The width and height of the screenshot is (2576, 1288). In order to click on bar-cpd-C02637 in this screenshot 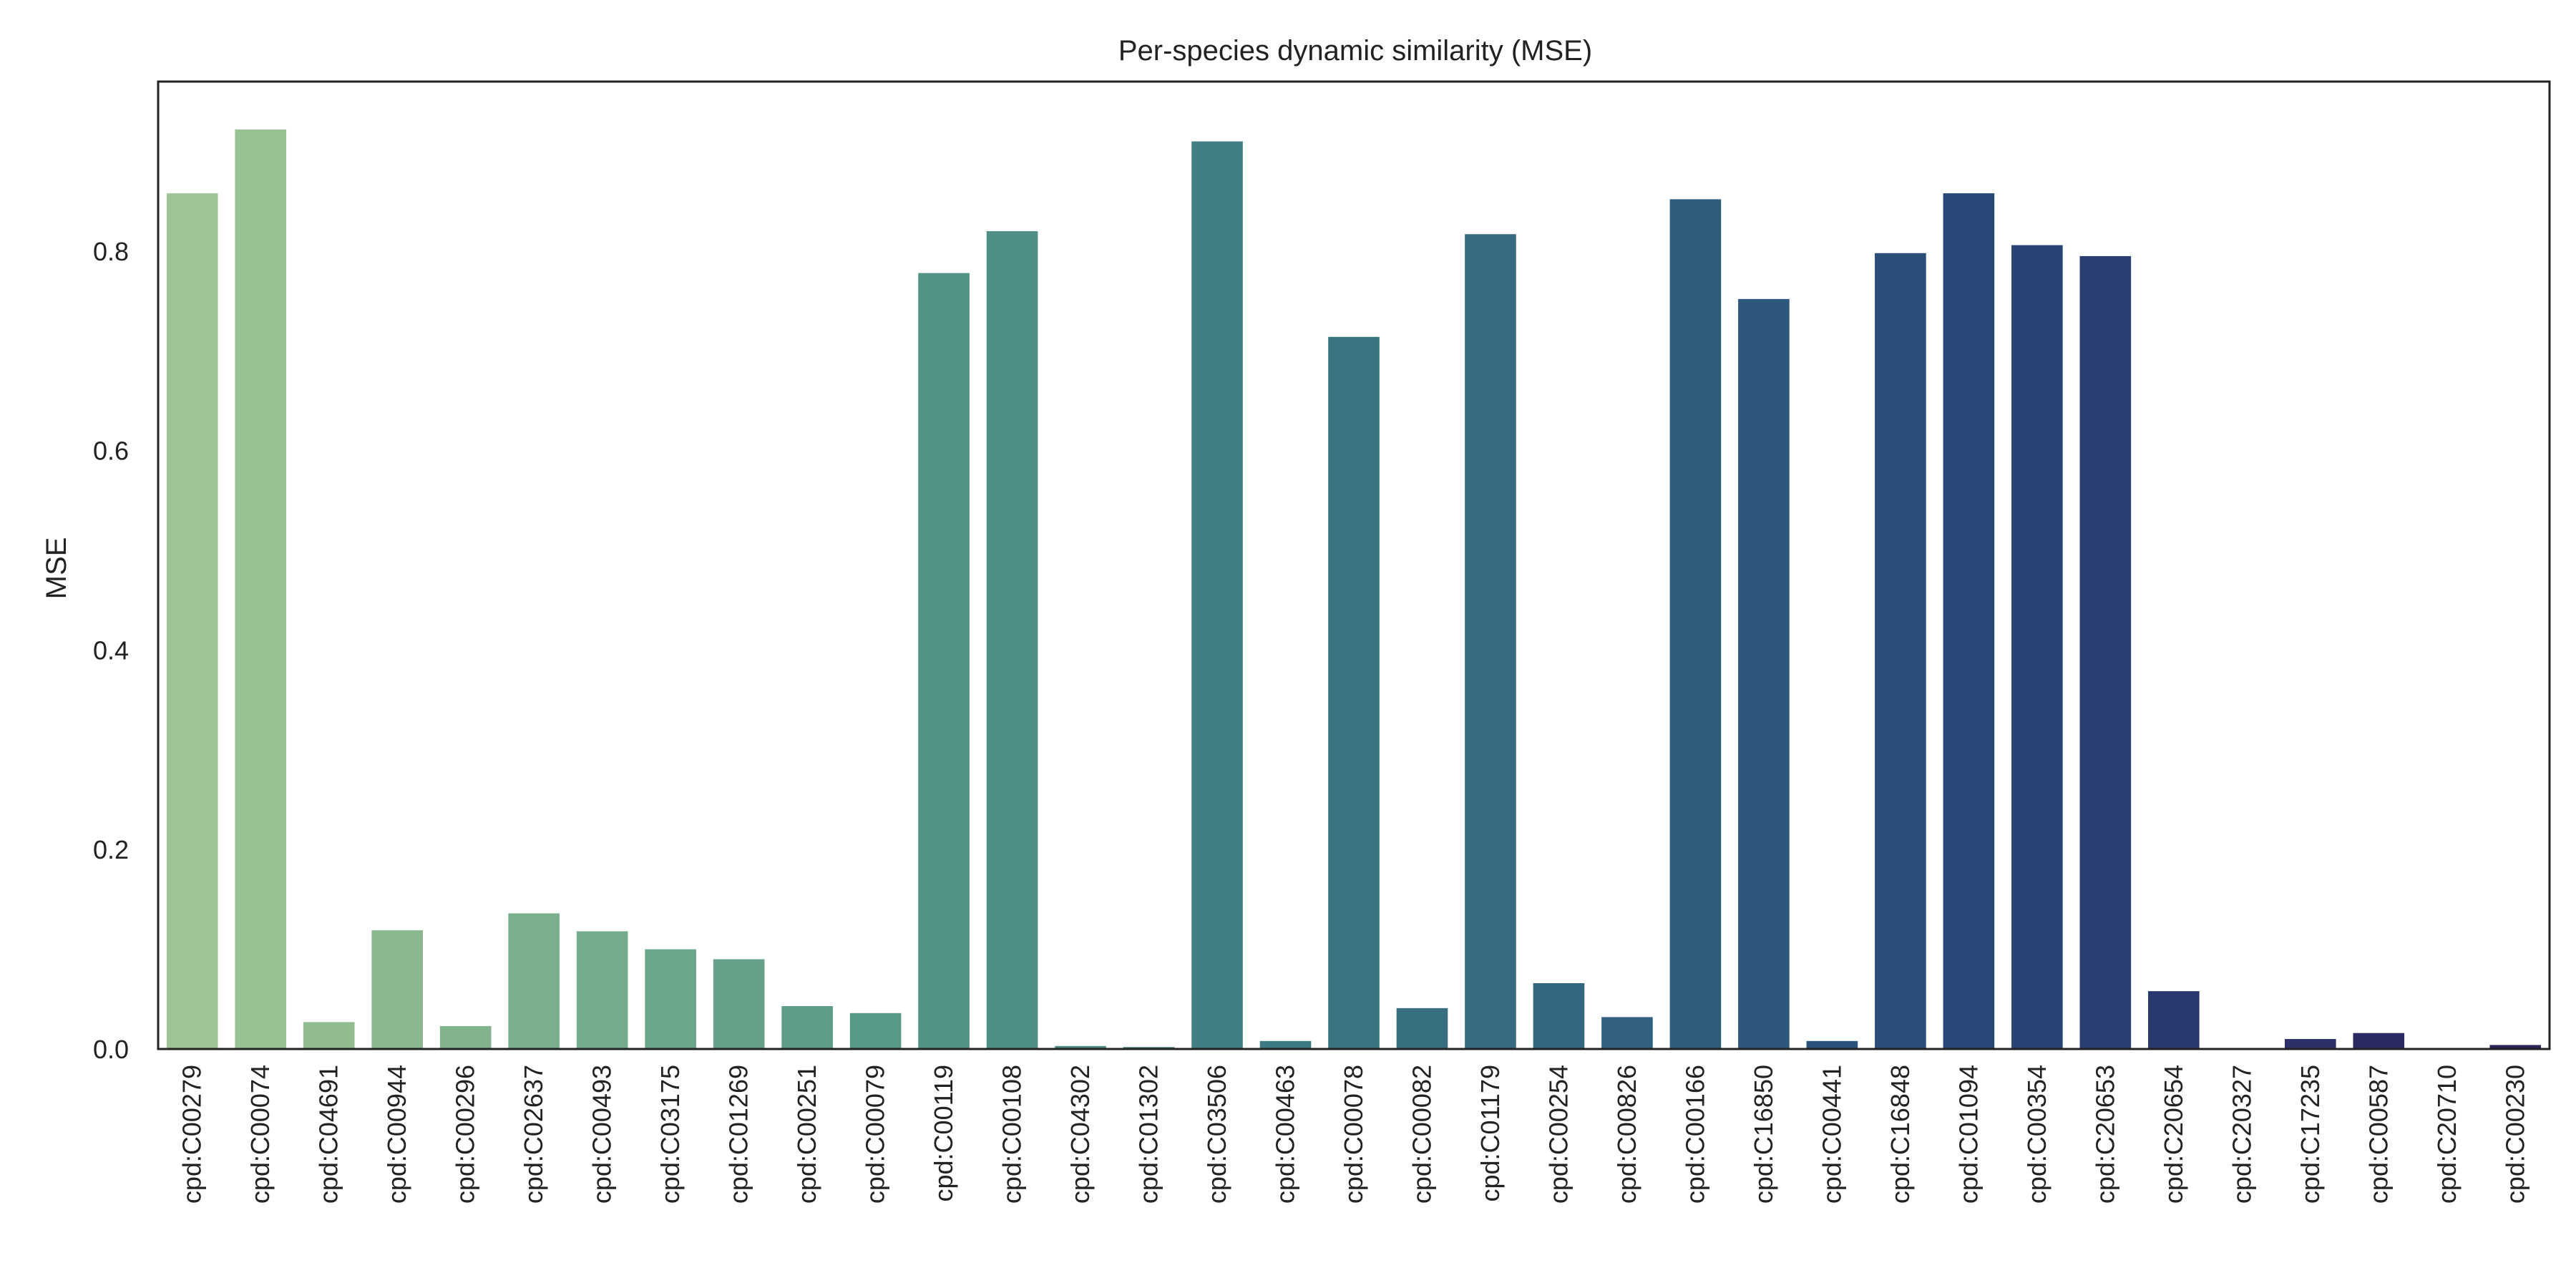, I will do `click(534, 981)`.